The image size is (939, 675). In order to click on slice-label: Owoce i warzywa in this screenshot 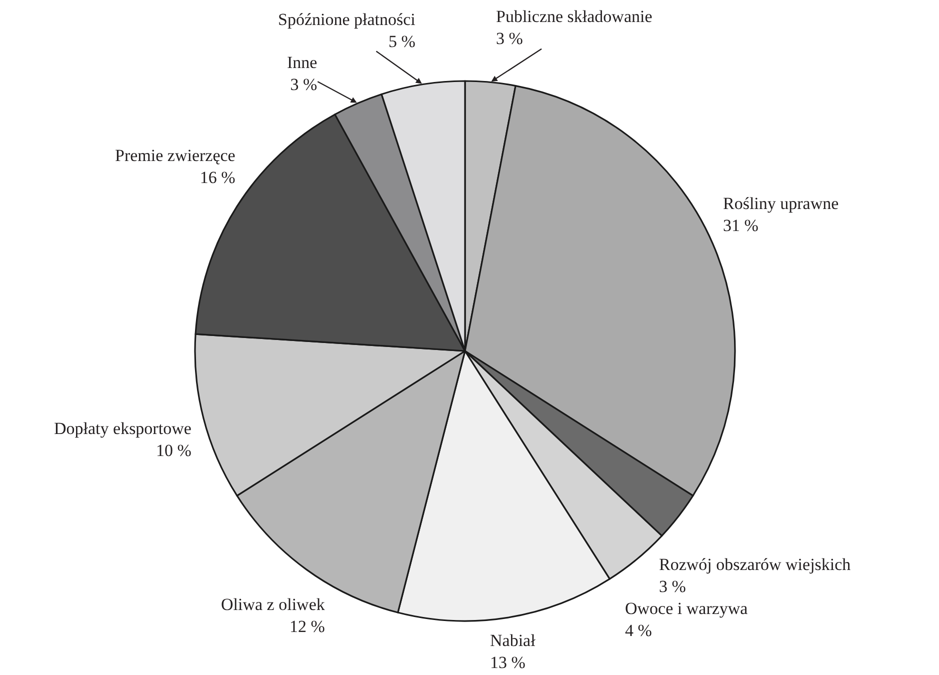, I will do `click(686, 608)`.